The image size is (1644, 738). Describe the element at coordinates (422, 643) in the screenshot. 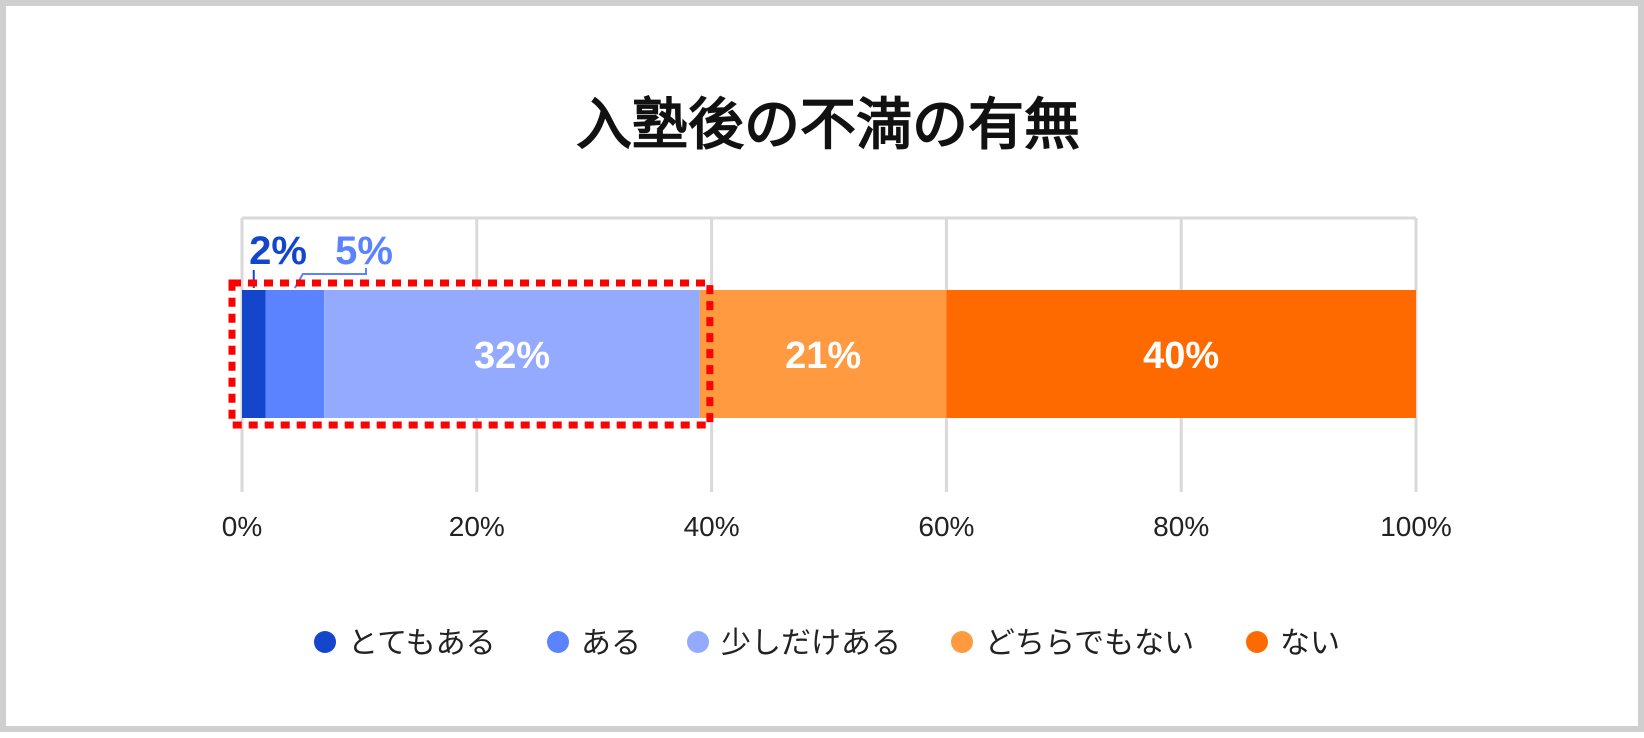

I see `legend-label: とてもある` at that location.